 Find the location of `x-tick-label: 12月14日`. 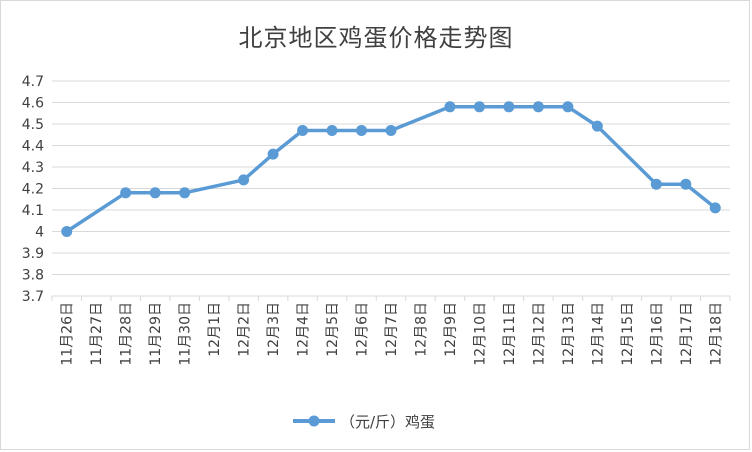

x-tick-label: 12月14日 is located at coordinates (598, 334).